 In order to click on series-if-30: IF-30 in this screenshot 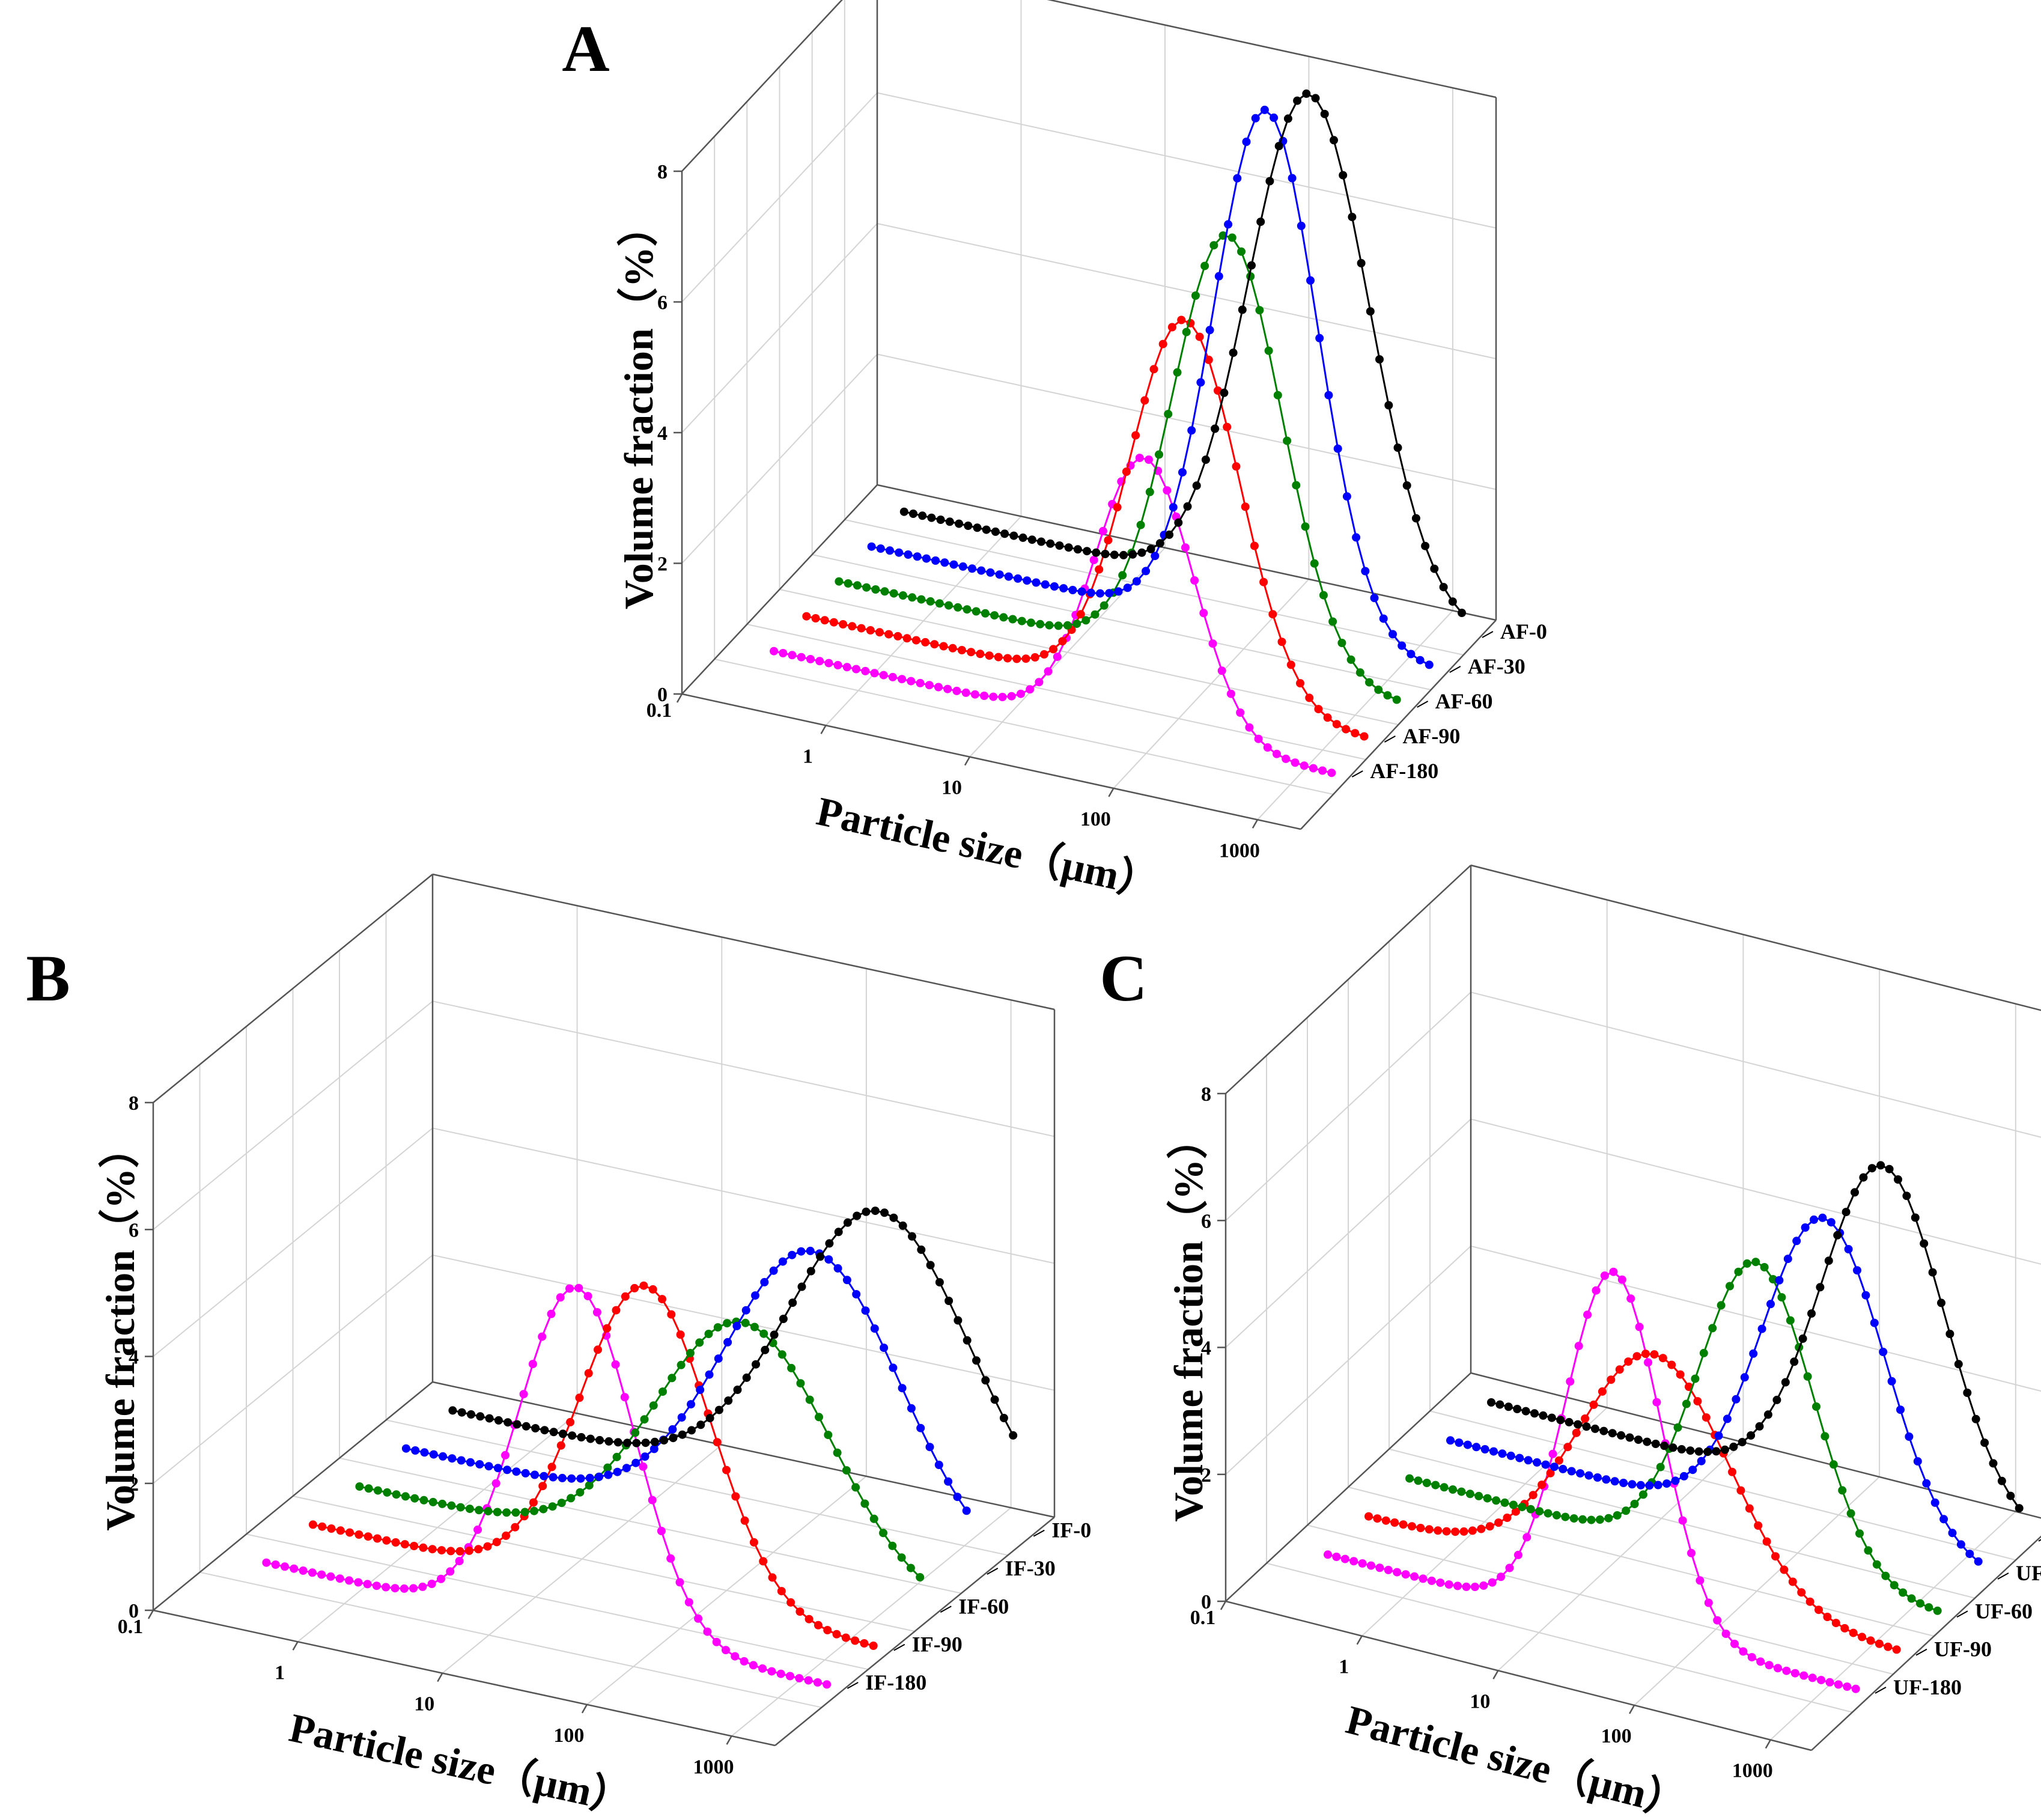, I will do `click(728, 1413)`.